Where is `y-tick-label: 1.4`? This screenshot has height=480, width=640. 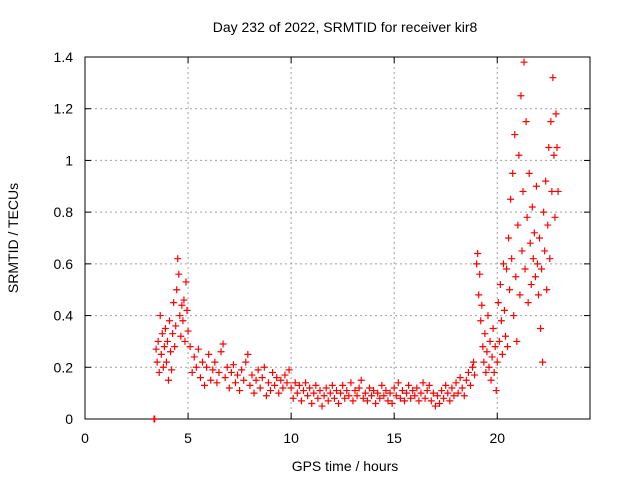
y-tick-label: 1.4 is located at coordinates (64, 57).